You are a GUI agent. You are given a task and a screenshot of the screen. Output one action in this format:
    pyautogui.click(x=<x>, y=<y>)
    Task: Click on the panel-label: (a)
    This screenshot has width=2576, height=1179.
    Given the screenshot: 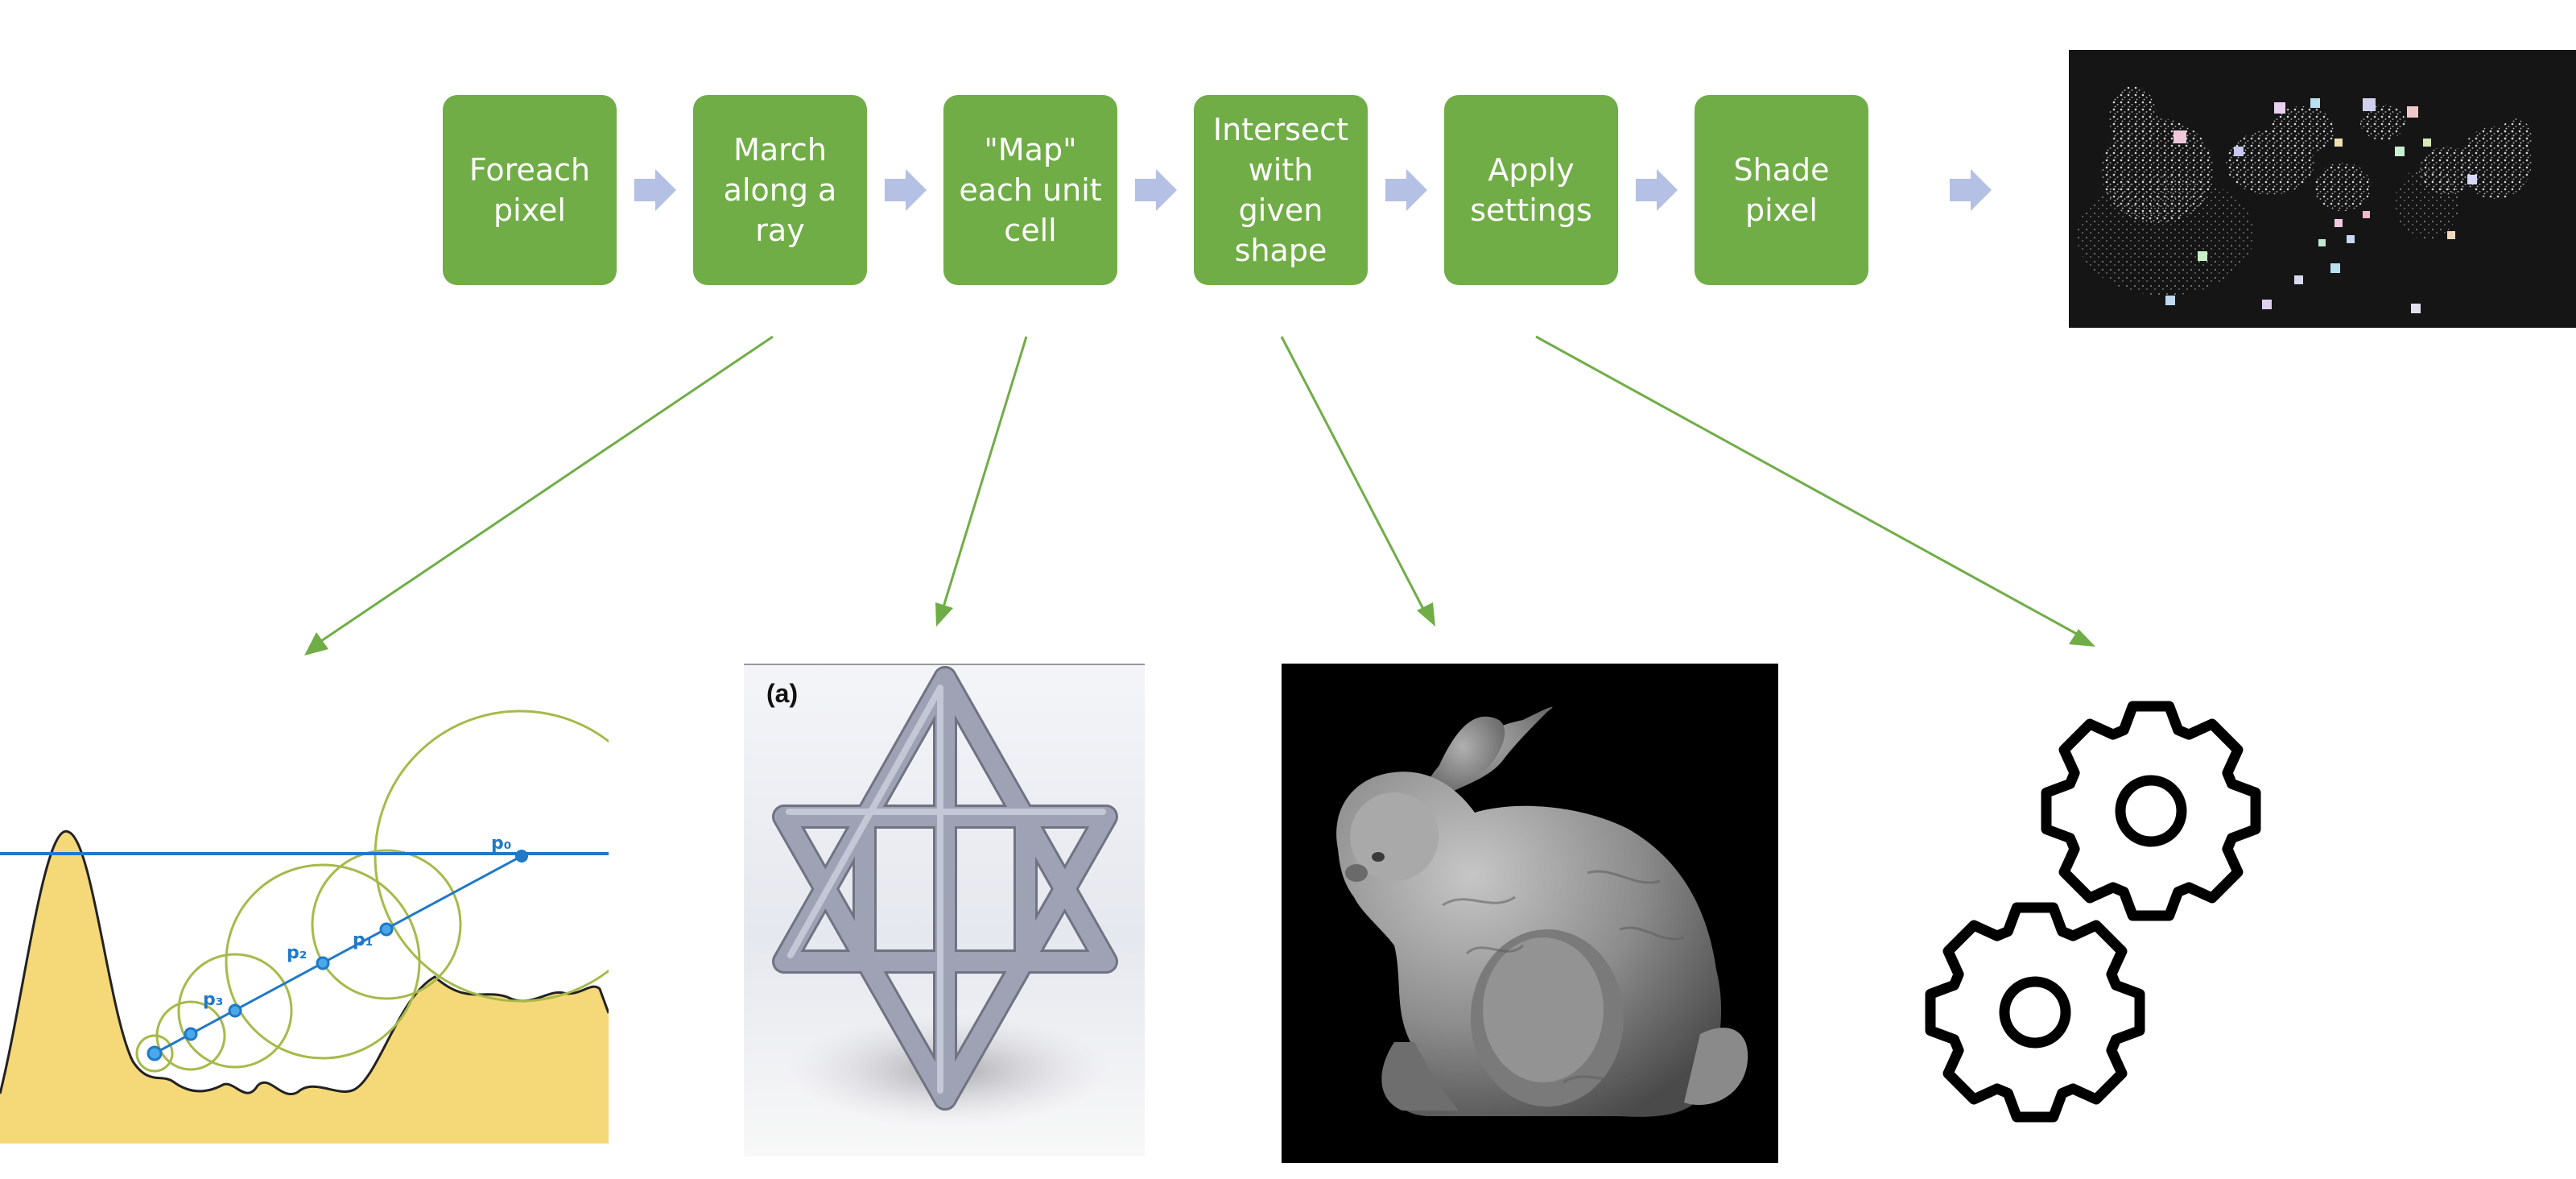 What is the action you would take?
    pyautogui.click(x=782, y=693)
    